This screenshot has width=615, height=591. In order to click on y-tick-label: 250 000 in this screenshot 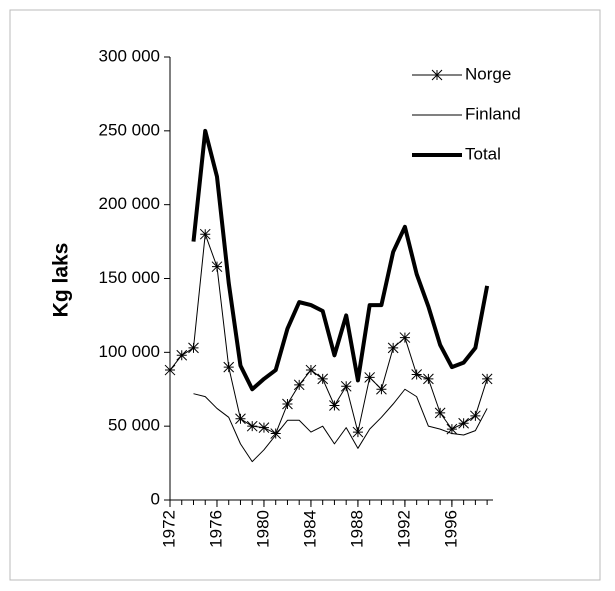, I will do `click(129, 129)`.